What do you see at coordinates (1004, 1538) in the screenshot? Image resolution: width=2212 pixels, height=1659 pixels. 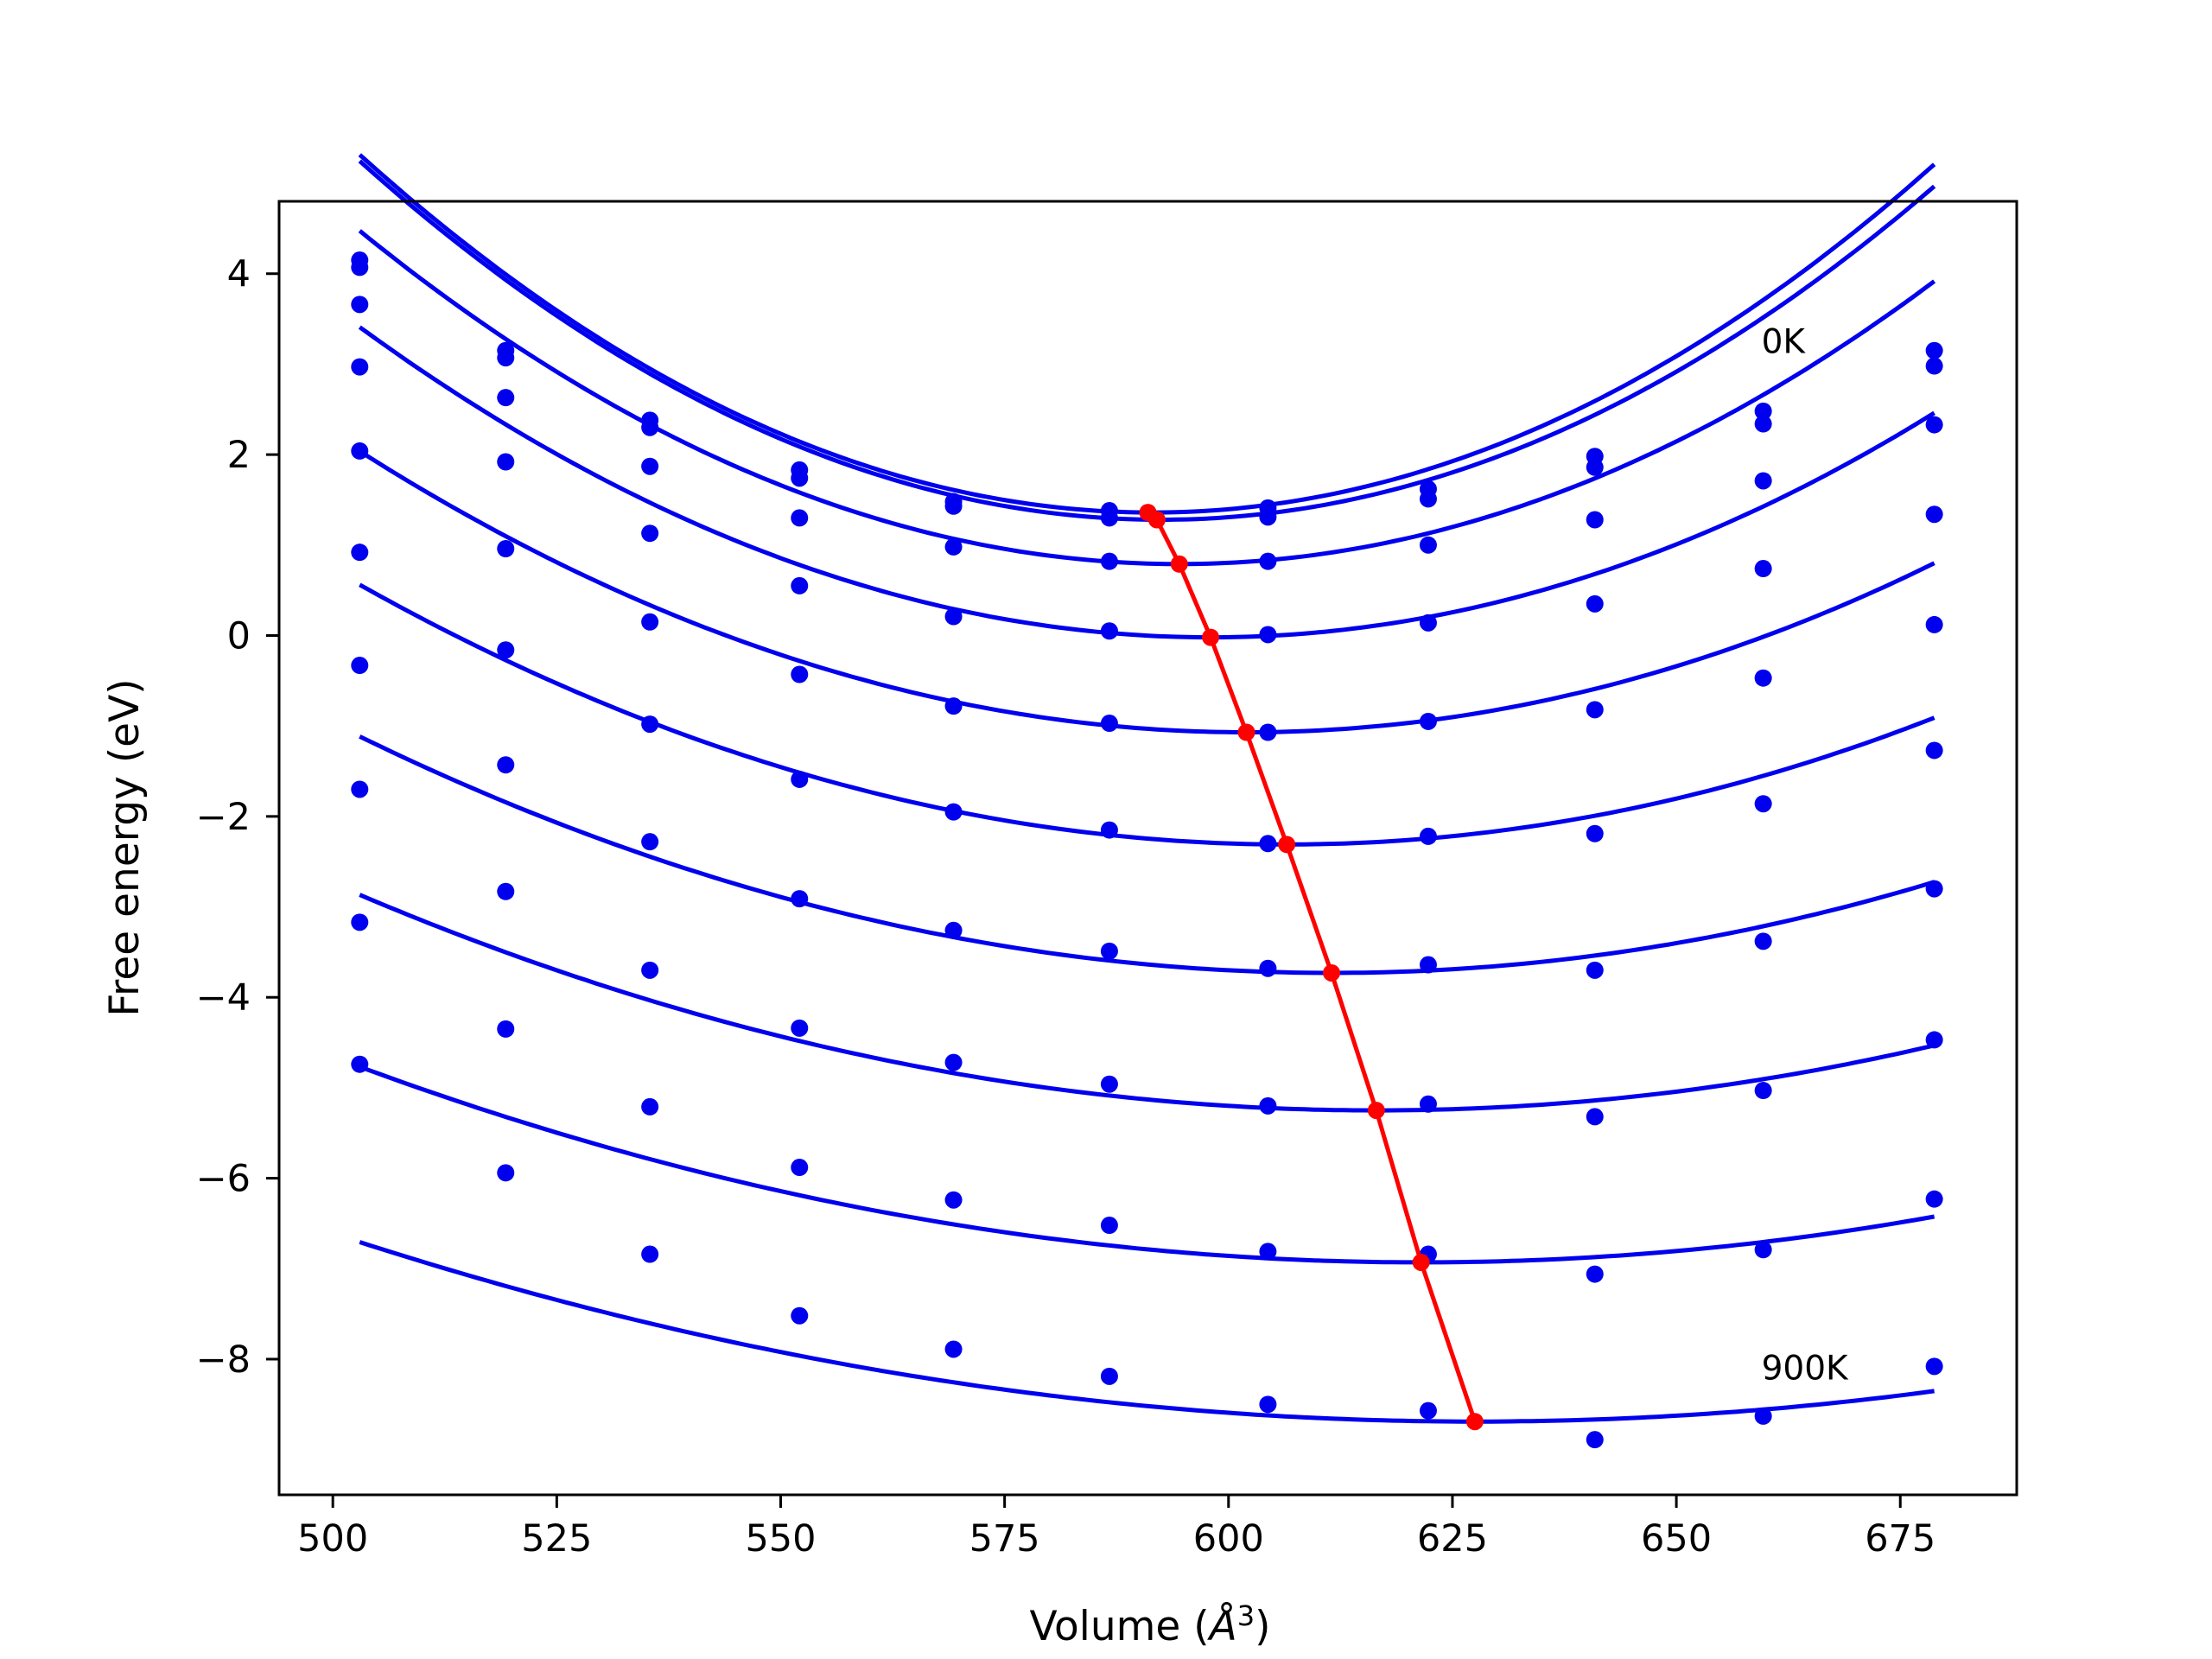 I see `x-tick-label-3: 575` at bounding box center [1004, 1538].